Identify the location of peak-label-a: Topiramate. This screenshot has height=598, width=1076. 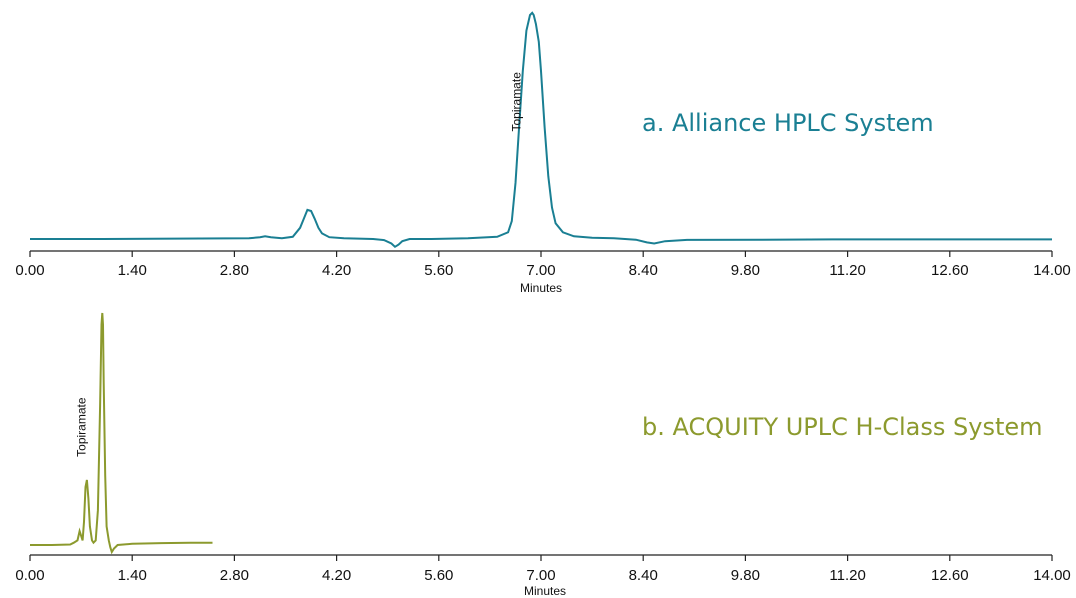
(517, 102).